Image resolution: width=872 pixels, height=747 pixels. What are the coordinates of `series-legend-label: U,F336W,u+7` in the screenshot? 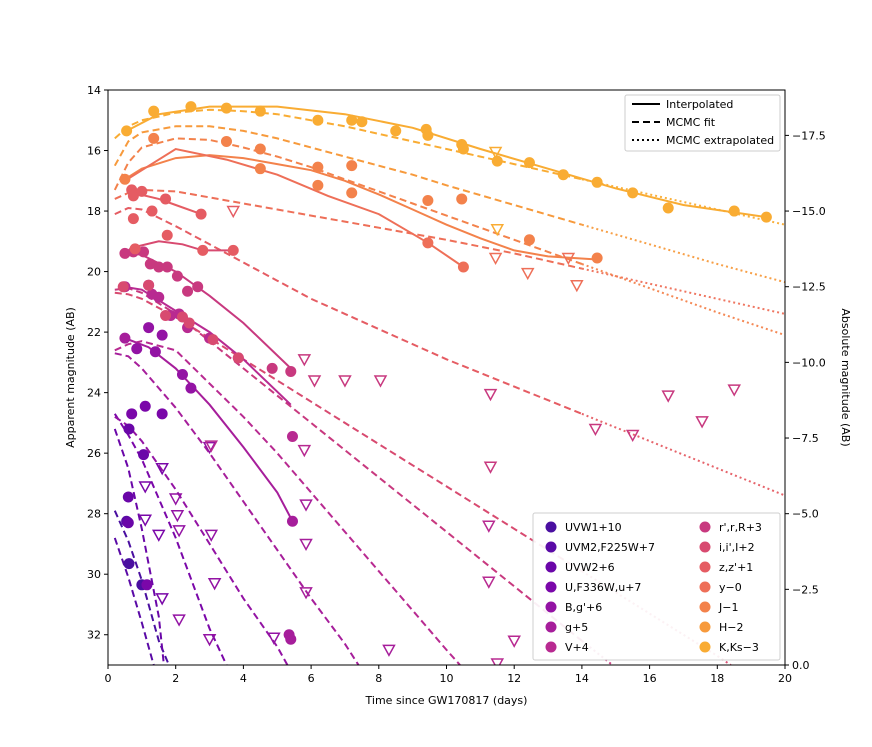 It's located at (603, 587).